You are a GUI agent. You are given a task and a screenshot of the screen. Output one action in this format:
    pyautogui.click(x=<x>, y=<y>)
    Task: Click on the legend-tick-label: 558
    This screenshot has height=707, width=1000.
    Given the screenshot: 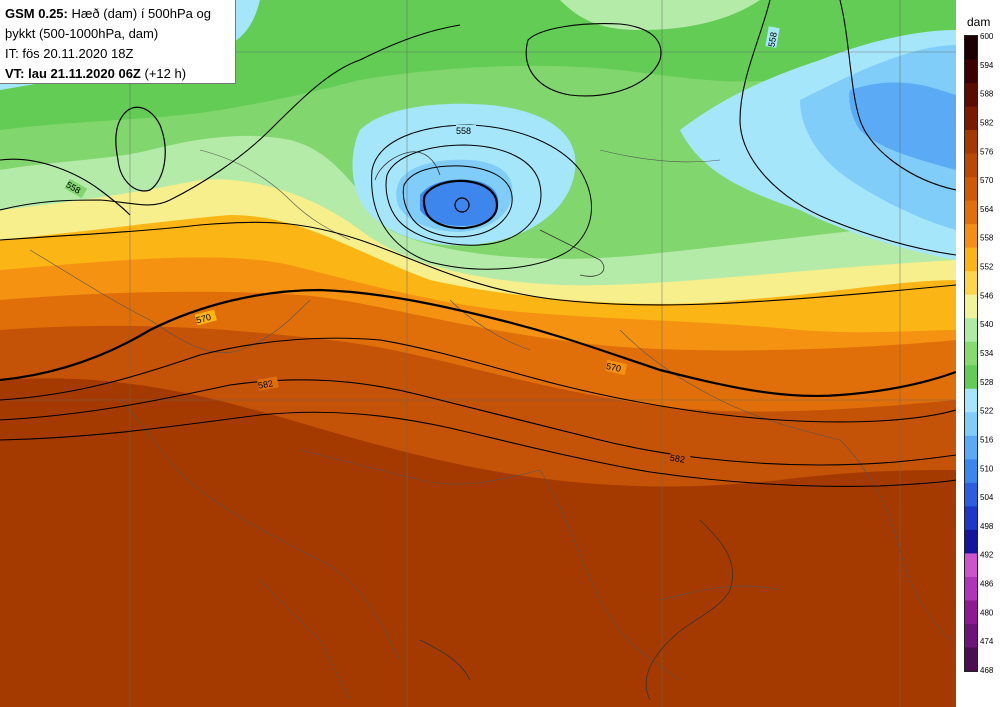 What is the action you would take?
    pyautogui.click(x=987, y=238)
    